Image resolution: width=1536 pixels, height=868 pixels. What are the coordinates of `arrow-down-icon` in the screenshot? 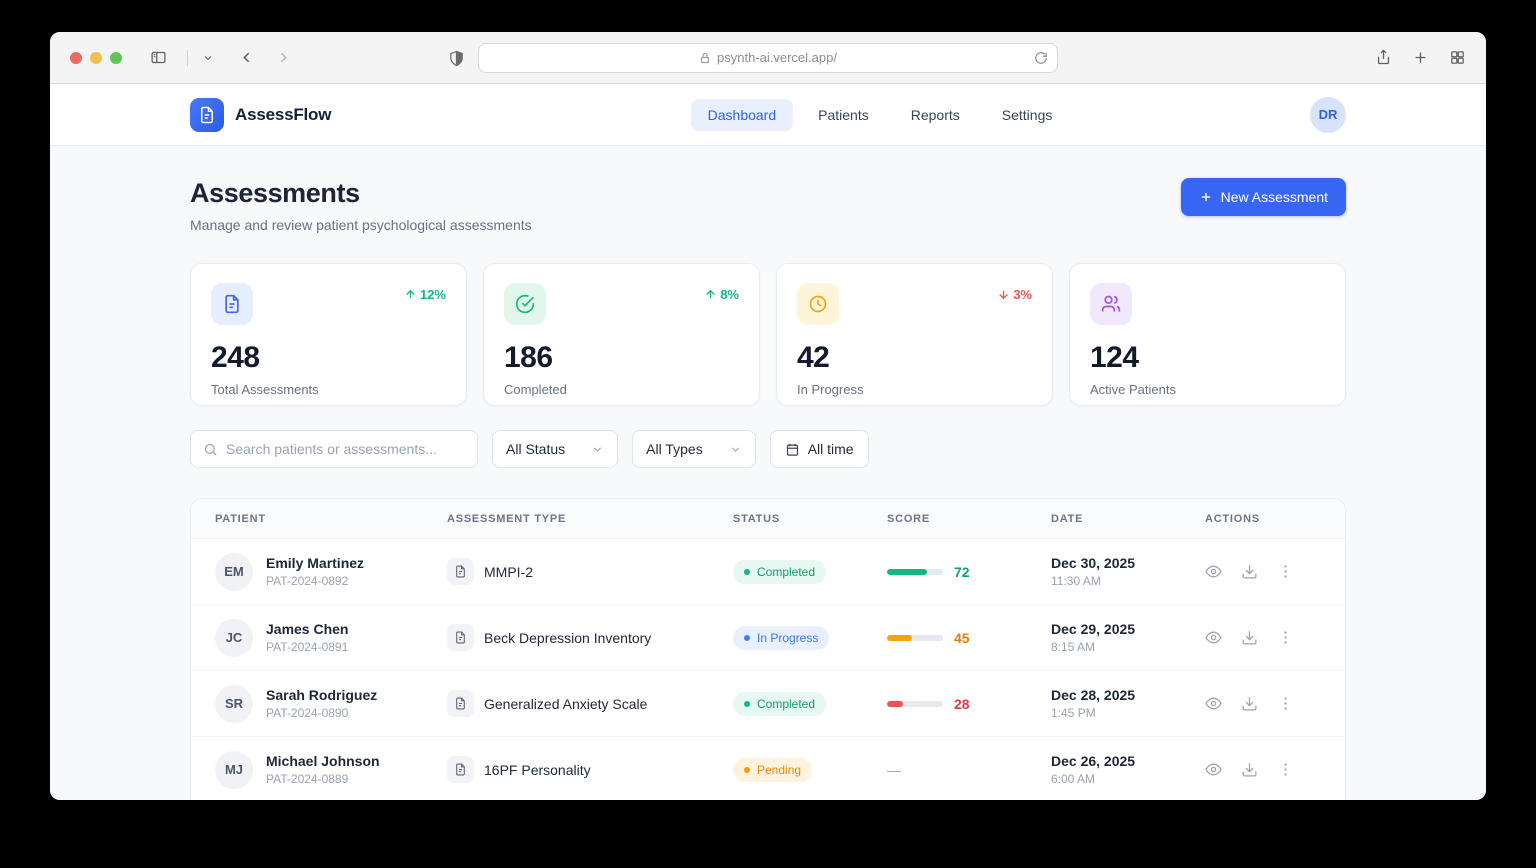 It's located at (1003, 295).